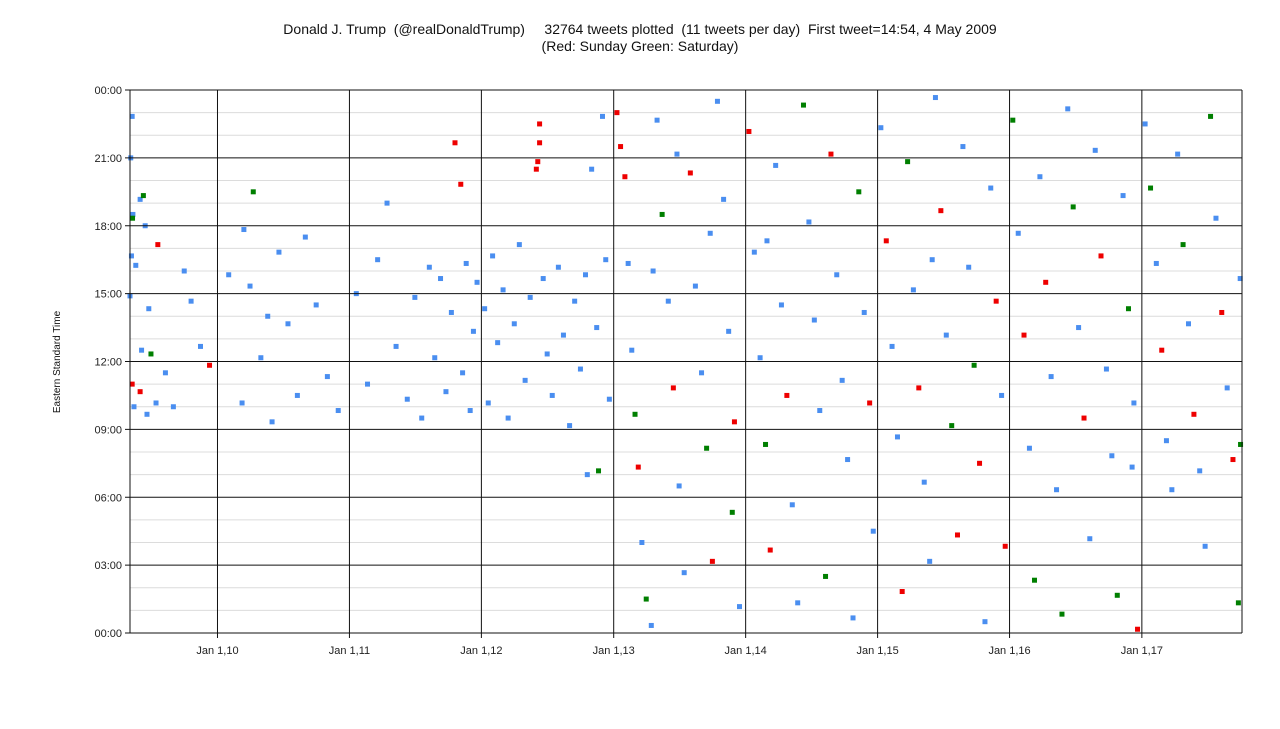 The width and height of the screenshot is (1280, 729). I want to click on y-tick-label: 06:00, so click(108, 498).